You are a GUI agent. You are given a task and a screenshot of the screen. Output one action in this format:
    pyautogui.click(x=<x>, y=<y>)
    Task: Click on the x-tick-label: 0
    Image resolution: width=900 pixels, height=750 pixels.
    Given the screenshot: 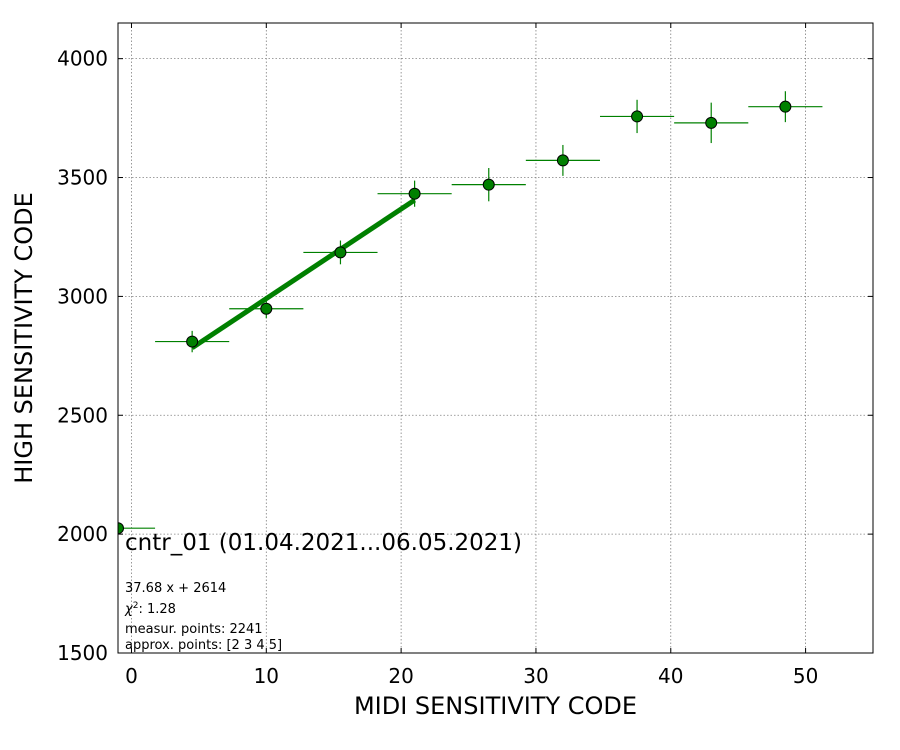 What is the action you would take?
    pyautogui.click(x=131, y=676)
    